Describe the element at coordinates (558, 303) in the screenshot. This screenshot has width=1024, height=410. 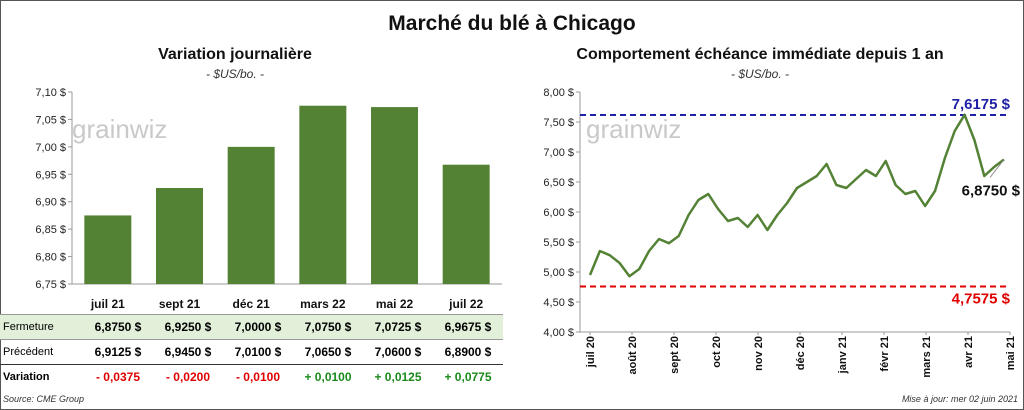
I see `line-y-tick-label: 4,50 $` at that location.